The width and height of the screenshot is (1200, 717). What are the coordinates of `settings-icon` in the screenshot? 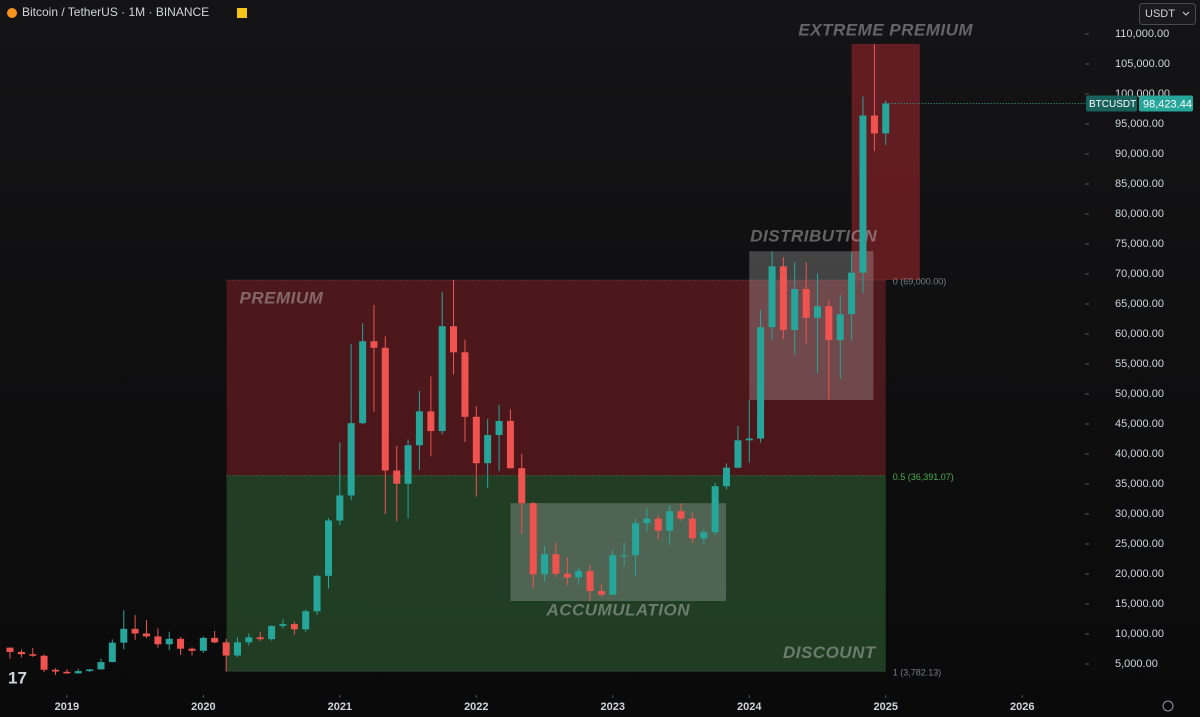 It's located at (1168, 706).